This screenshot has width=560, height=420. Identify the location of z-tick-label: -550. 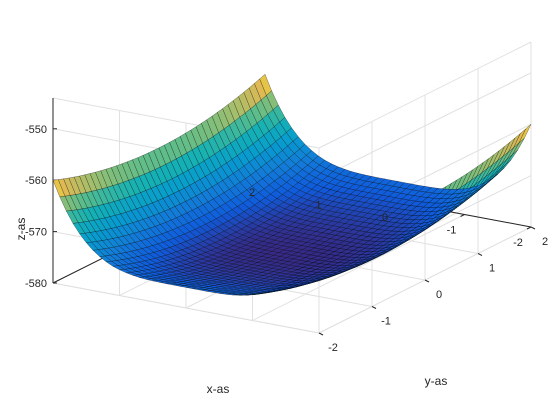
(36, 130).